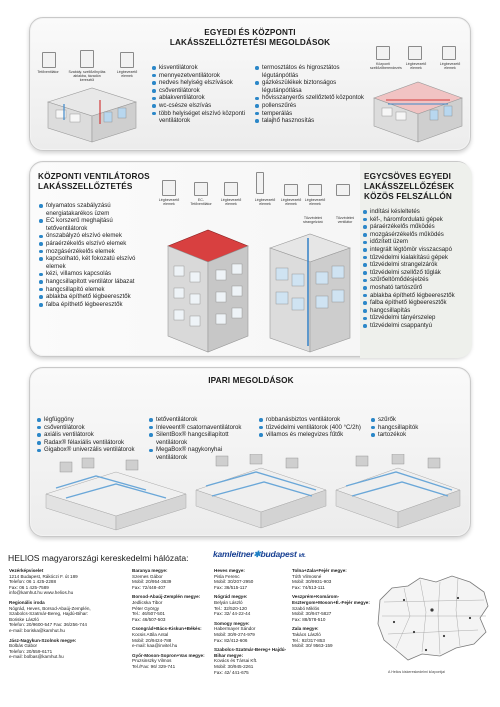  I want to click on kamleitner-logo: kamleitner✱budapest kft., so click(262, 556).